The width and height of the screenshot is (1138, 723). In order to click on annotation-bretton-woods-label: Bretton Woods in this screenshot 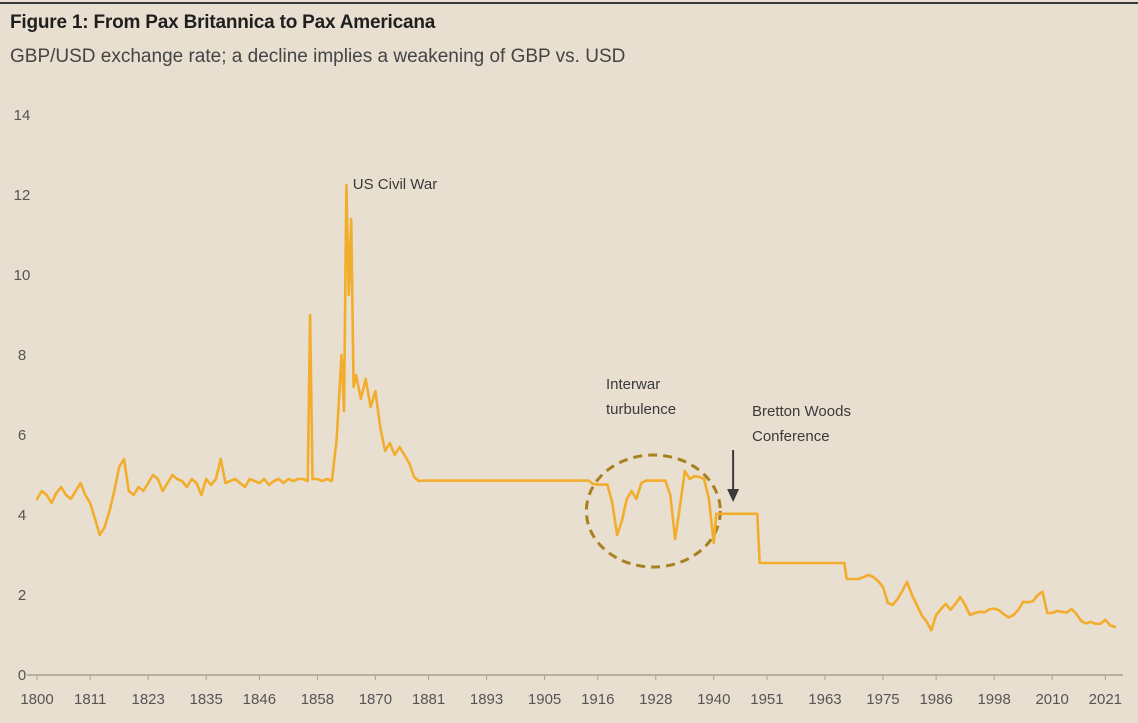, I will do `click(801, 411)`.